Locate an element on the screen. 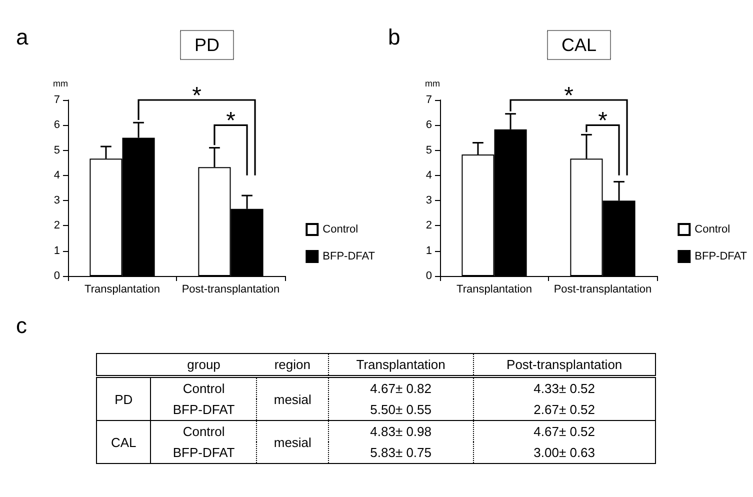  text: 5.83± 0.75 is located at coordinates (401, 452).